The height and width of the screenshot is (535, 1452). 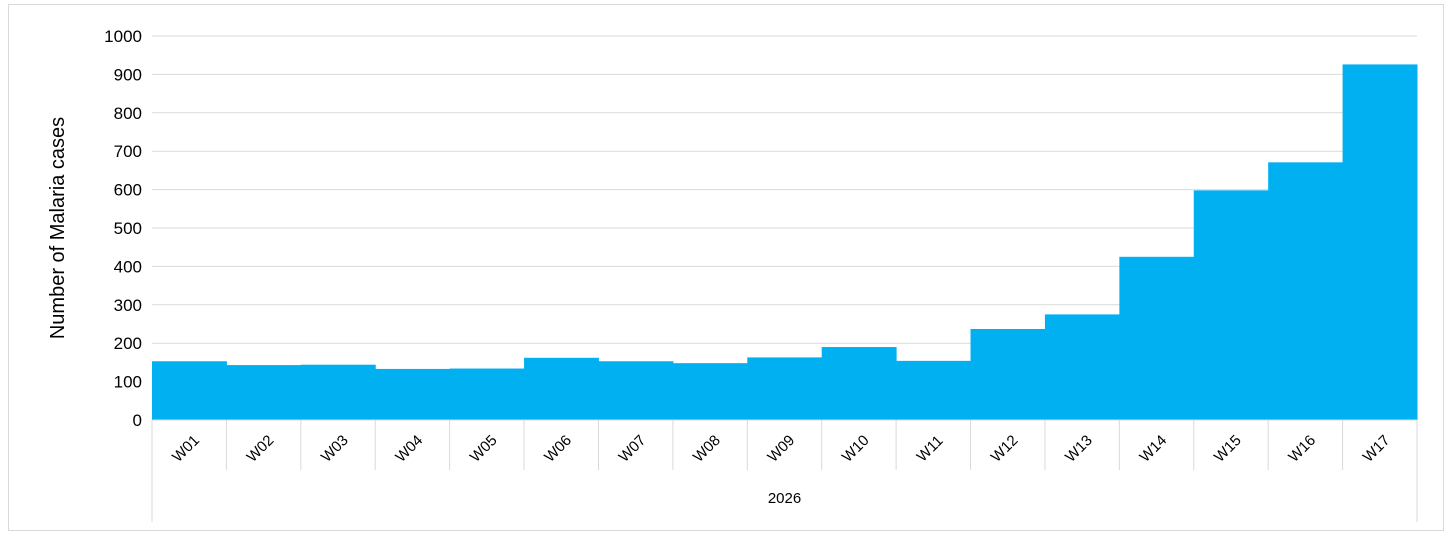 I want to click on y-axis-ticks: 0 100 200 300 400 500 600 700 800 900 1000, so click(x=123, y=228).